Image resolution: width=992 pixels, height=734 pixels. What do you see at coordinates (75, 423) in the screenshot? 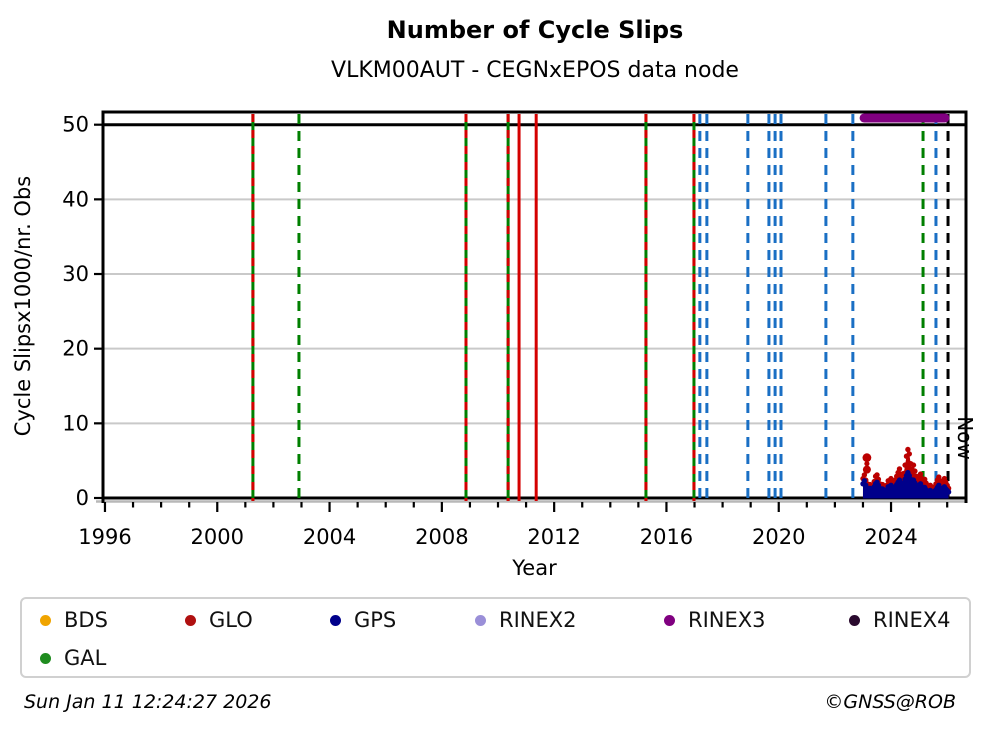
I see `y-tick-label: 10` at bounding box center [75, 423].